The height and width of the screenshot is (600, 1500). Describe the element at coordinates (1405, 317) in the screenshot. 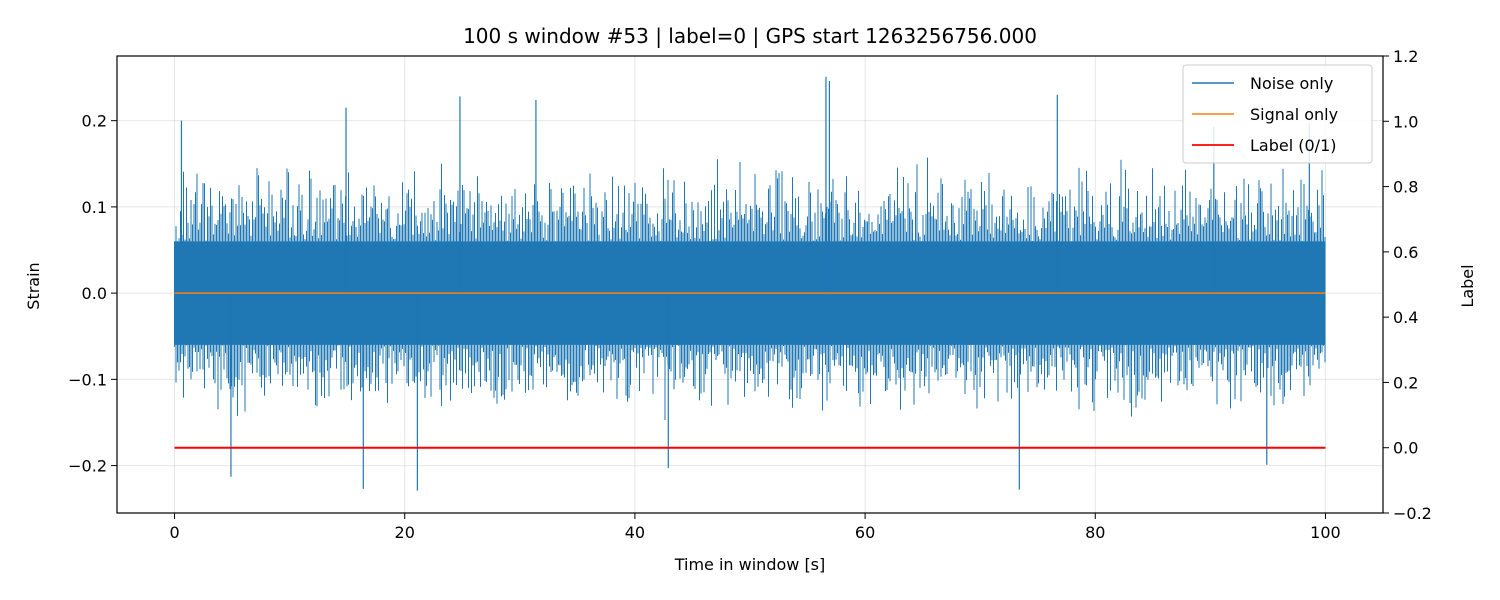

I see `y2-tick-label: 0.4` at that location.